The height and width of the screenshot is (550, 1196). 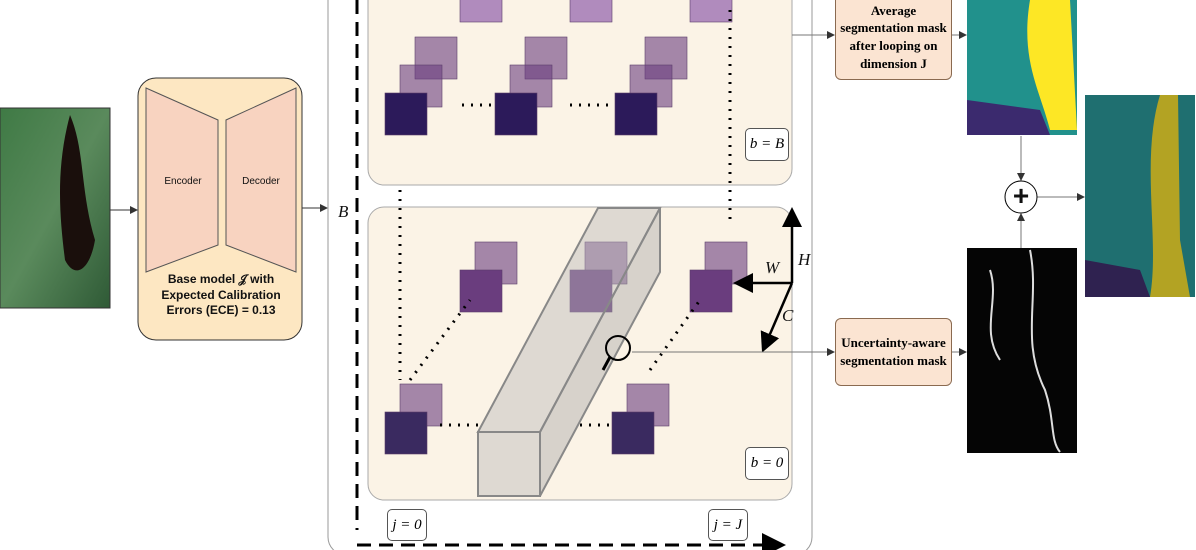 What do you see at coordinates (407, 525) in the screenshot?
I see `loop-label: j = 0` at bounding box center [407, 525].